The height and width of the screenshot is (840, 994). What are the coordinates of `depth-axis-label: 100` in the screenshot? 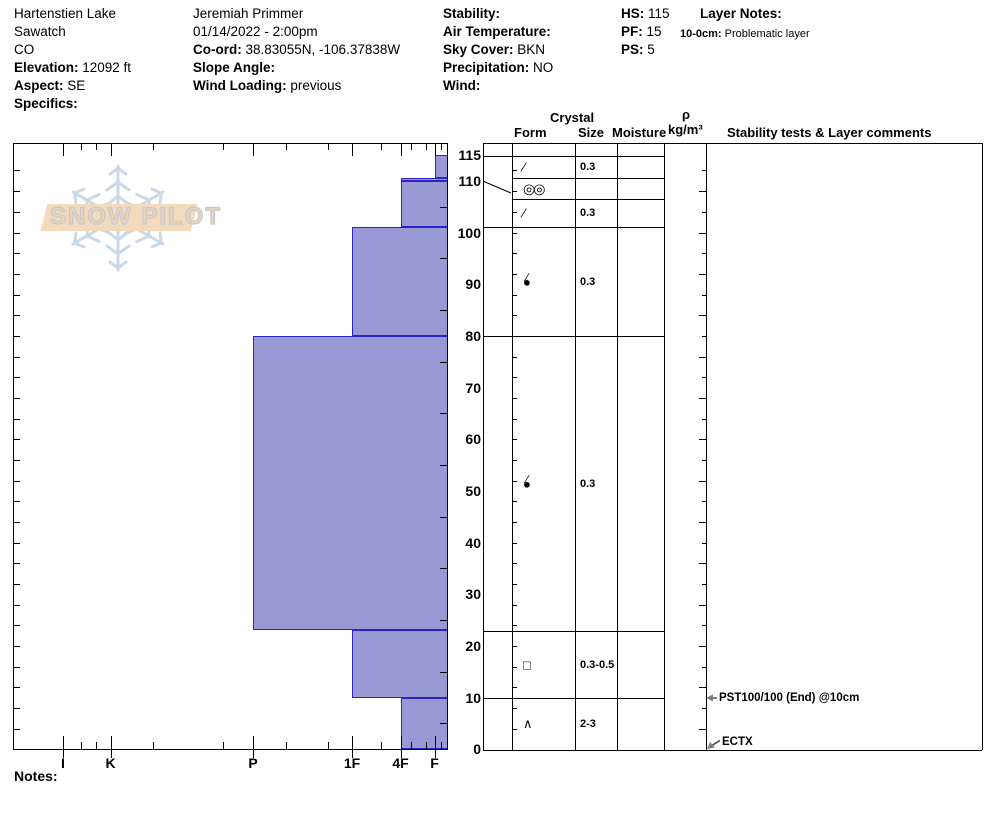 It's located at (469, 232).